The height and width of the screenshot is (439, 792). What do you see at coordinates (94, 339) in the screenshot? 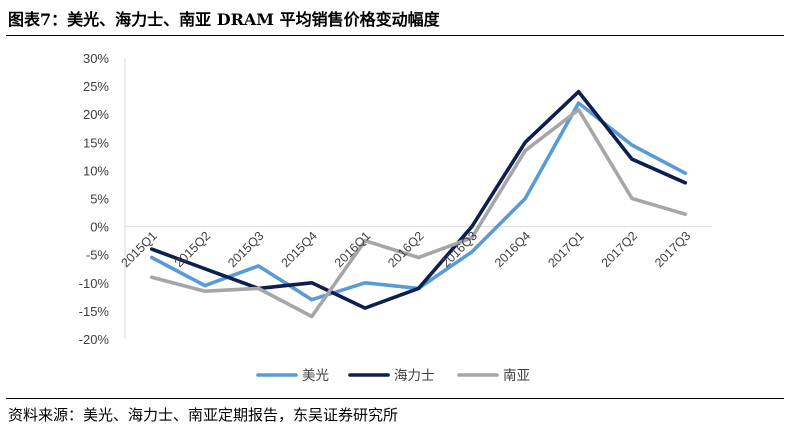
I see `y-tick-label: -20%` at bounding box center [94, 339].